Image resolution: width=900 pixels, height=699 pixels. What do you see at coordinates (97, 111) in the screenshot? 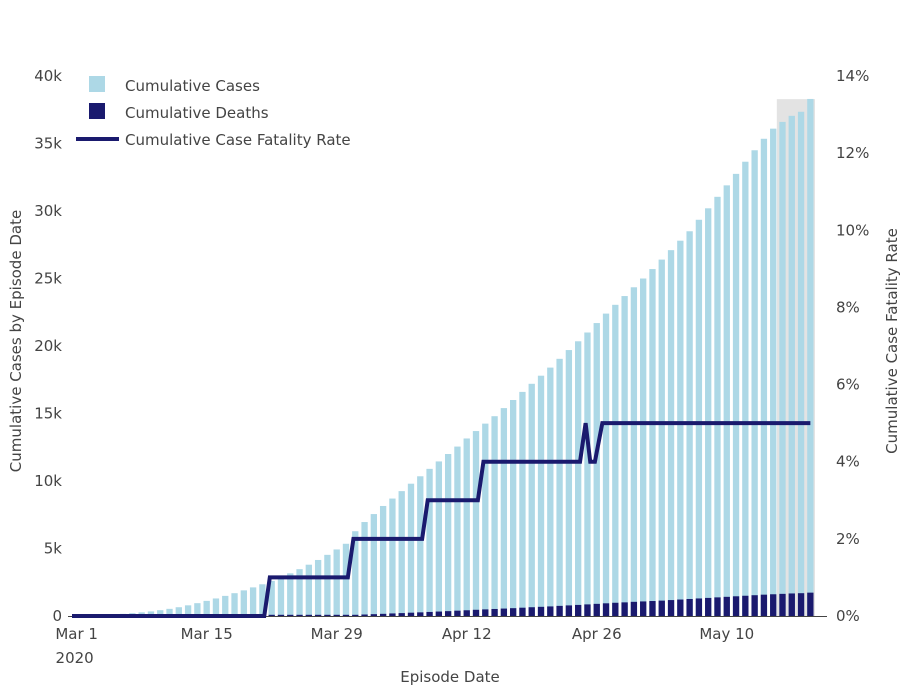
I see `legend-swatch-deaths` at bounding box center [97, 111].